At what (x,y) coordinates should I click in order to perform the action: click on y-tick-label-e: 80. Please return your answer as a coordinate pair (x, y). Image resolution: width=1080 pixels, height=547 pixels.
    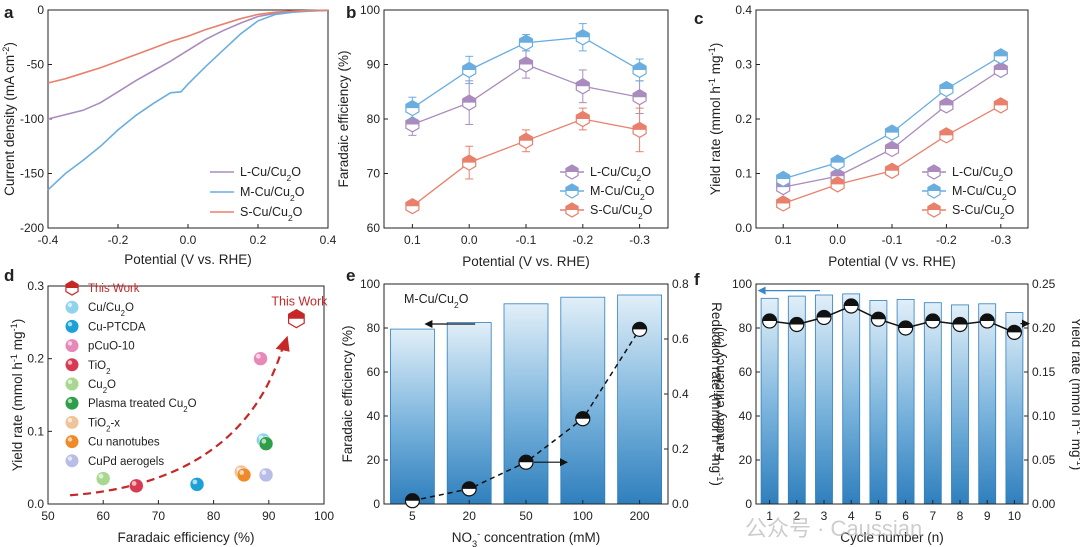
    Looking at the image, I should click on (374, 328).